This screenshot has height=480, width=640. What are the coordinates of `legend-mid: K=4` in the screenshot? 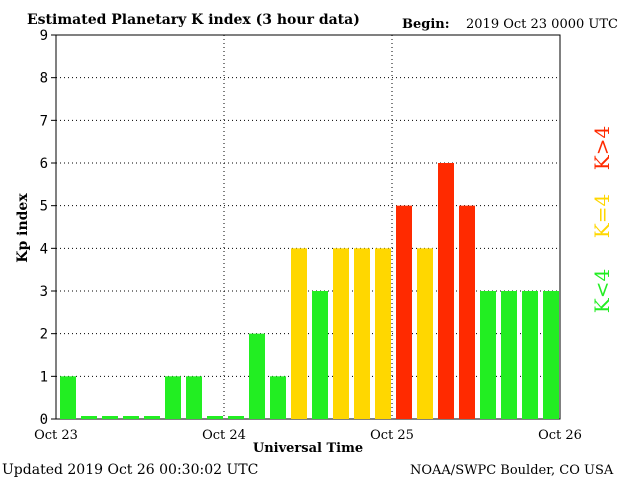 It's located at (602, 216).